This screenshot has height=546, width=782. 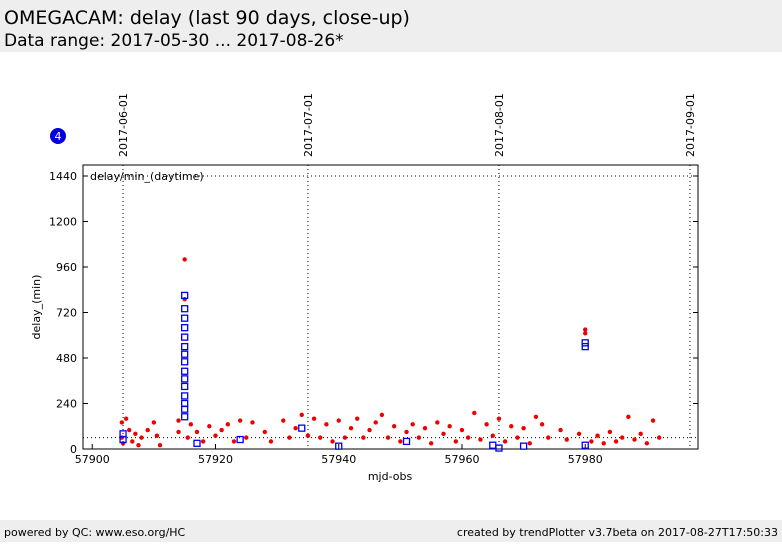 What do you see at coordinates (308, 125) in the screenshot?
I see `x2-tick-label: 2017-07-01` at bounding box center [308, 125].